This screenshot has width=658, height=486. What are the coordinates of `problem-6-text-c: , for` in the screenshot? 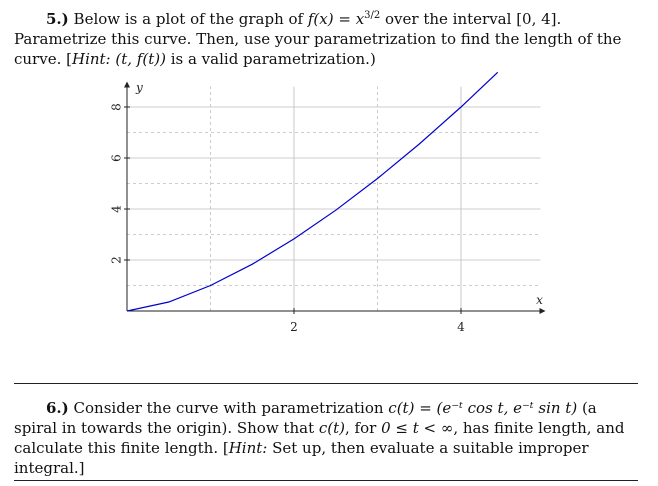 It's located at (363, 428).